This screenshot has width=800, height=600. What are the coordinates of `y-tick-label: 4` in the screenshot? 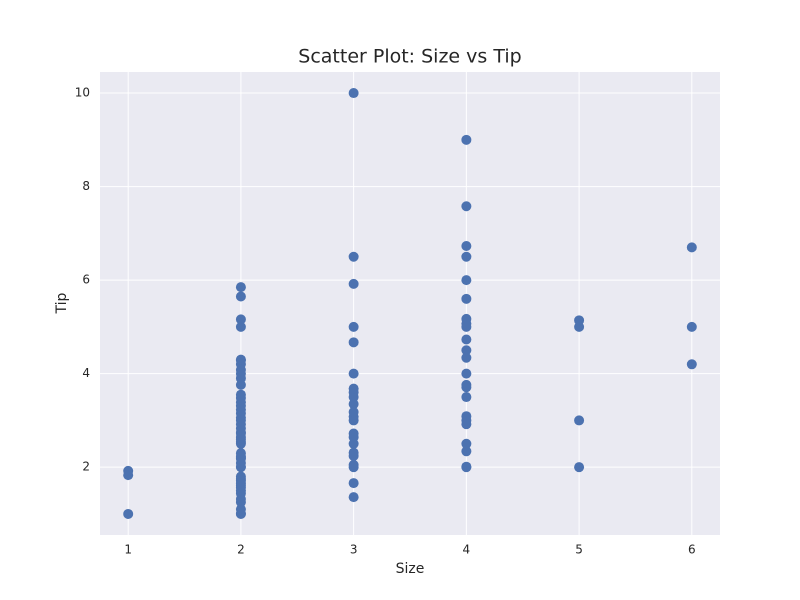 It's located at (86, 373).